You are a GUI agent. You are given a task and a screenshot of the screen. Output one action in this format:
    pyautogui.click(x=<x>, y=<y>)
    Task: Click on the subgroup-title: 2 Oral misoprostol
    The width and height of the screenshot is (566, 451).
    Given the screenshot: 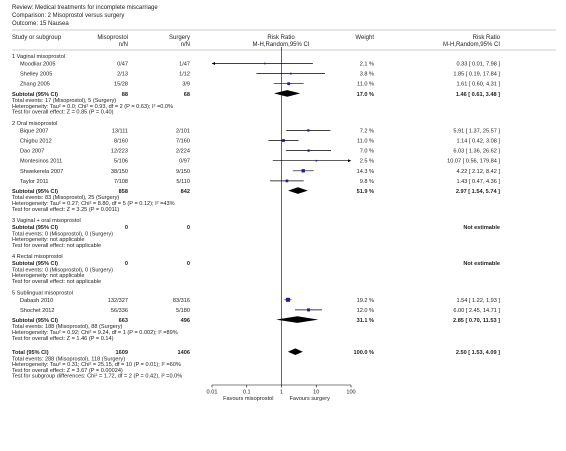 What is the action you would take?
    pyautogui.click(x=34, y=124)
    